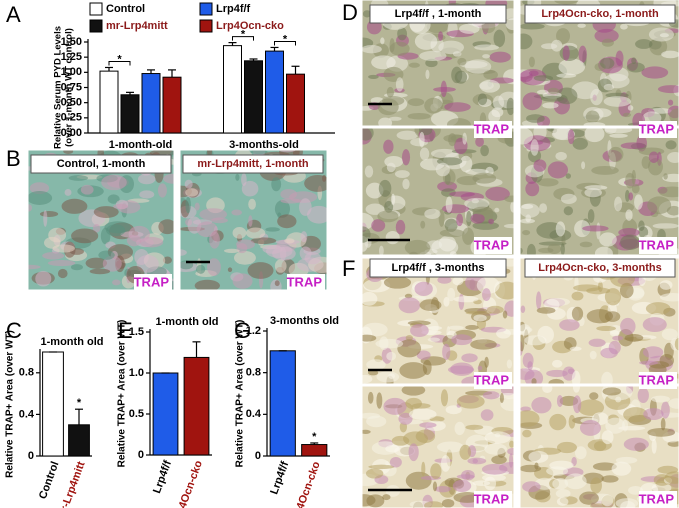 The width and height of the screenshot is (679, 508). I want to click on y-tick-label: 1.5, so click(136, 332).